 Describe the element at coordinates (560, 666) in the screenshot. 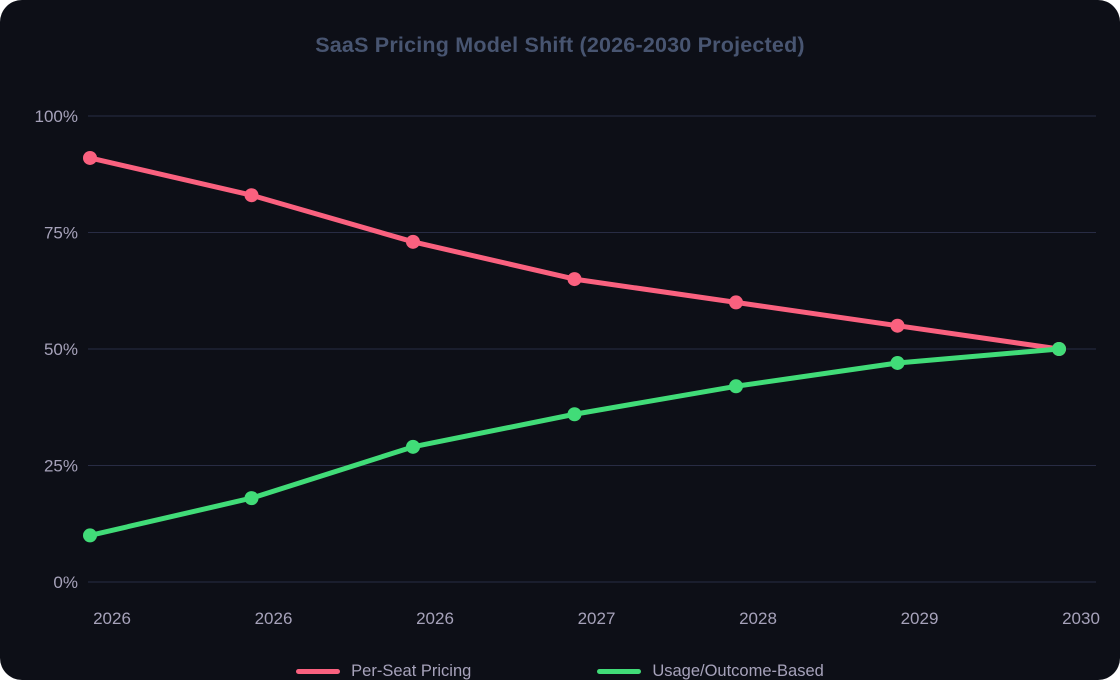

I see `chart-legend: Per-Seat Pricing Usage/Outcome-Based` at that location.